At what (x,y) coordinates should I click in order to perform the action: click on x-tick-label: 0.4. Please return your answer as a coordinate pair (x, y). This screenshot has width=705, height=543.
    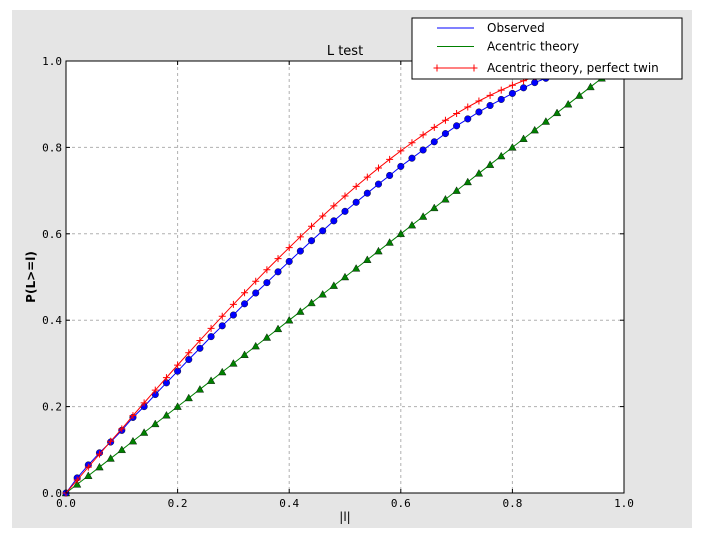
    Looking at the image, I should click on (289, 503).